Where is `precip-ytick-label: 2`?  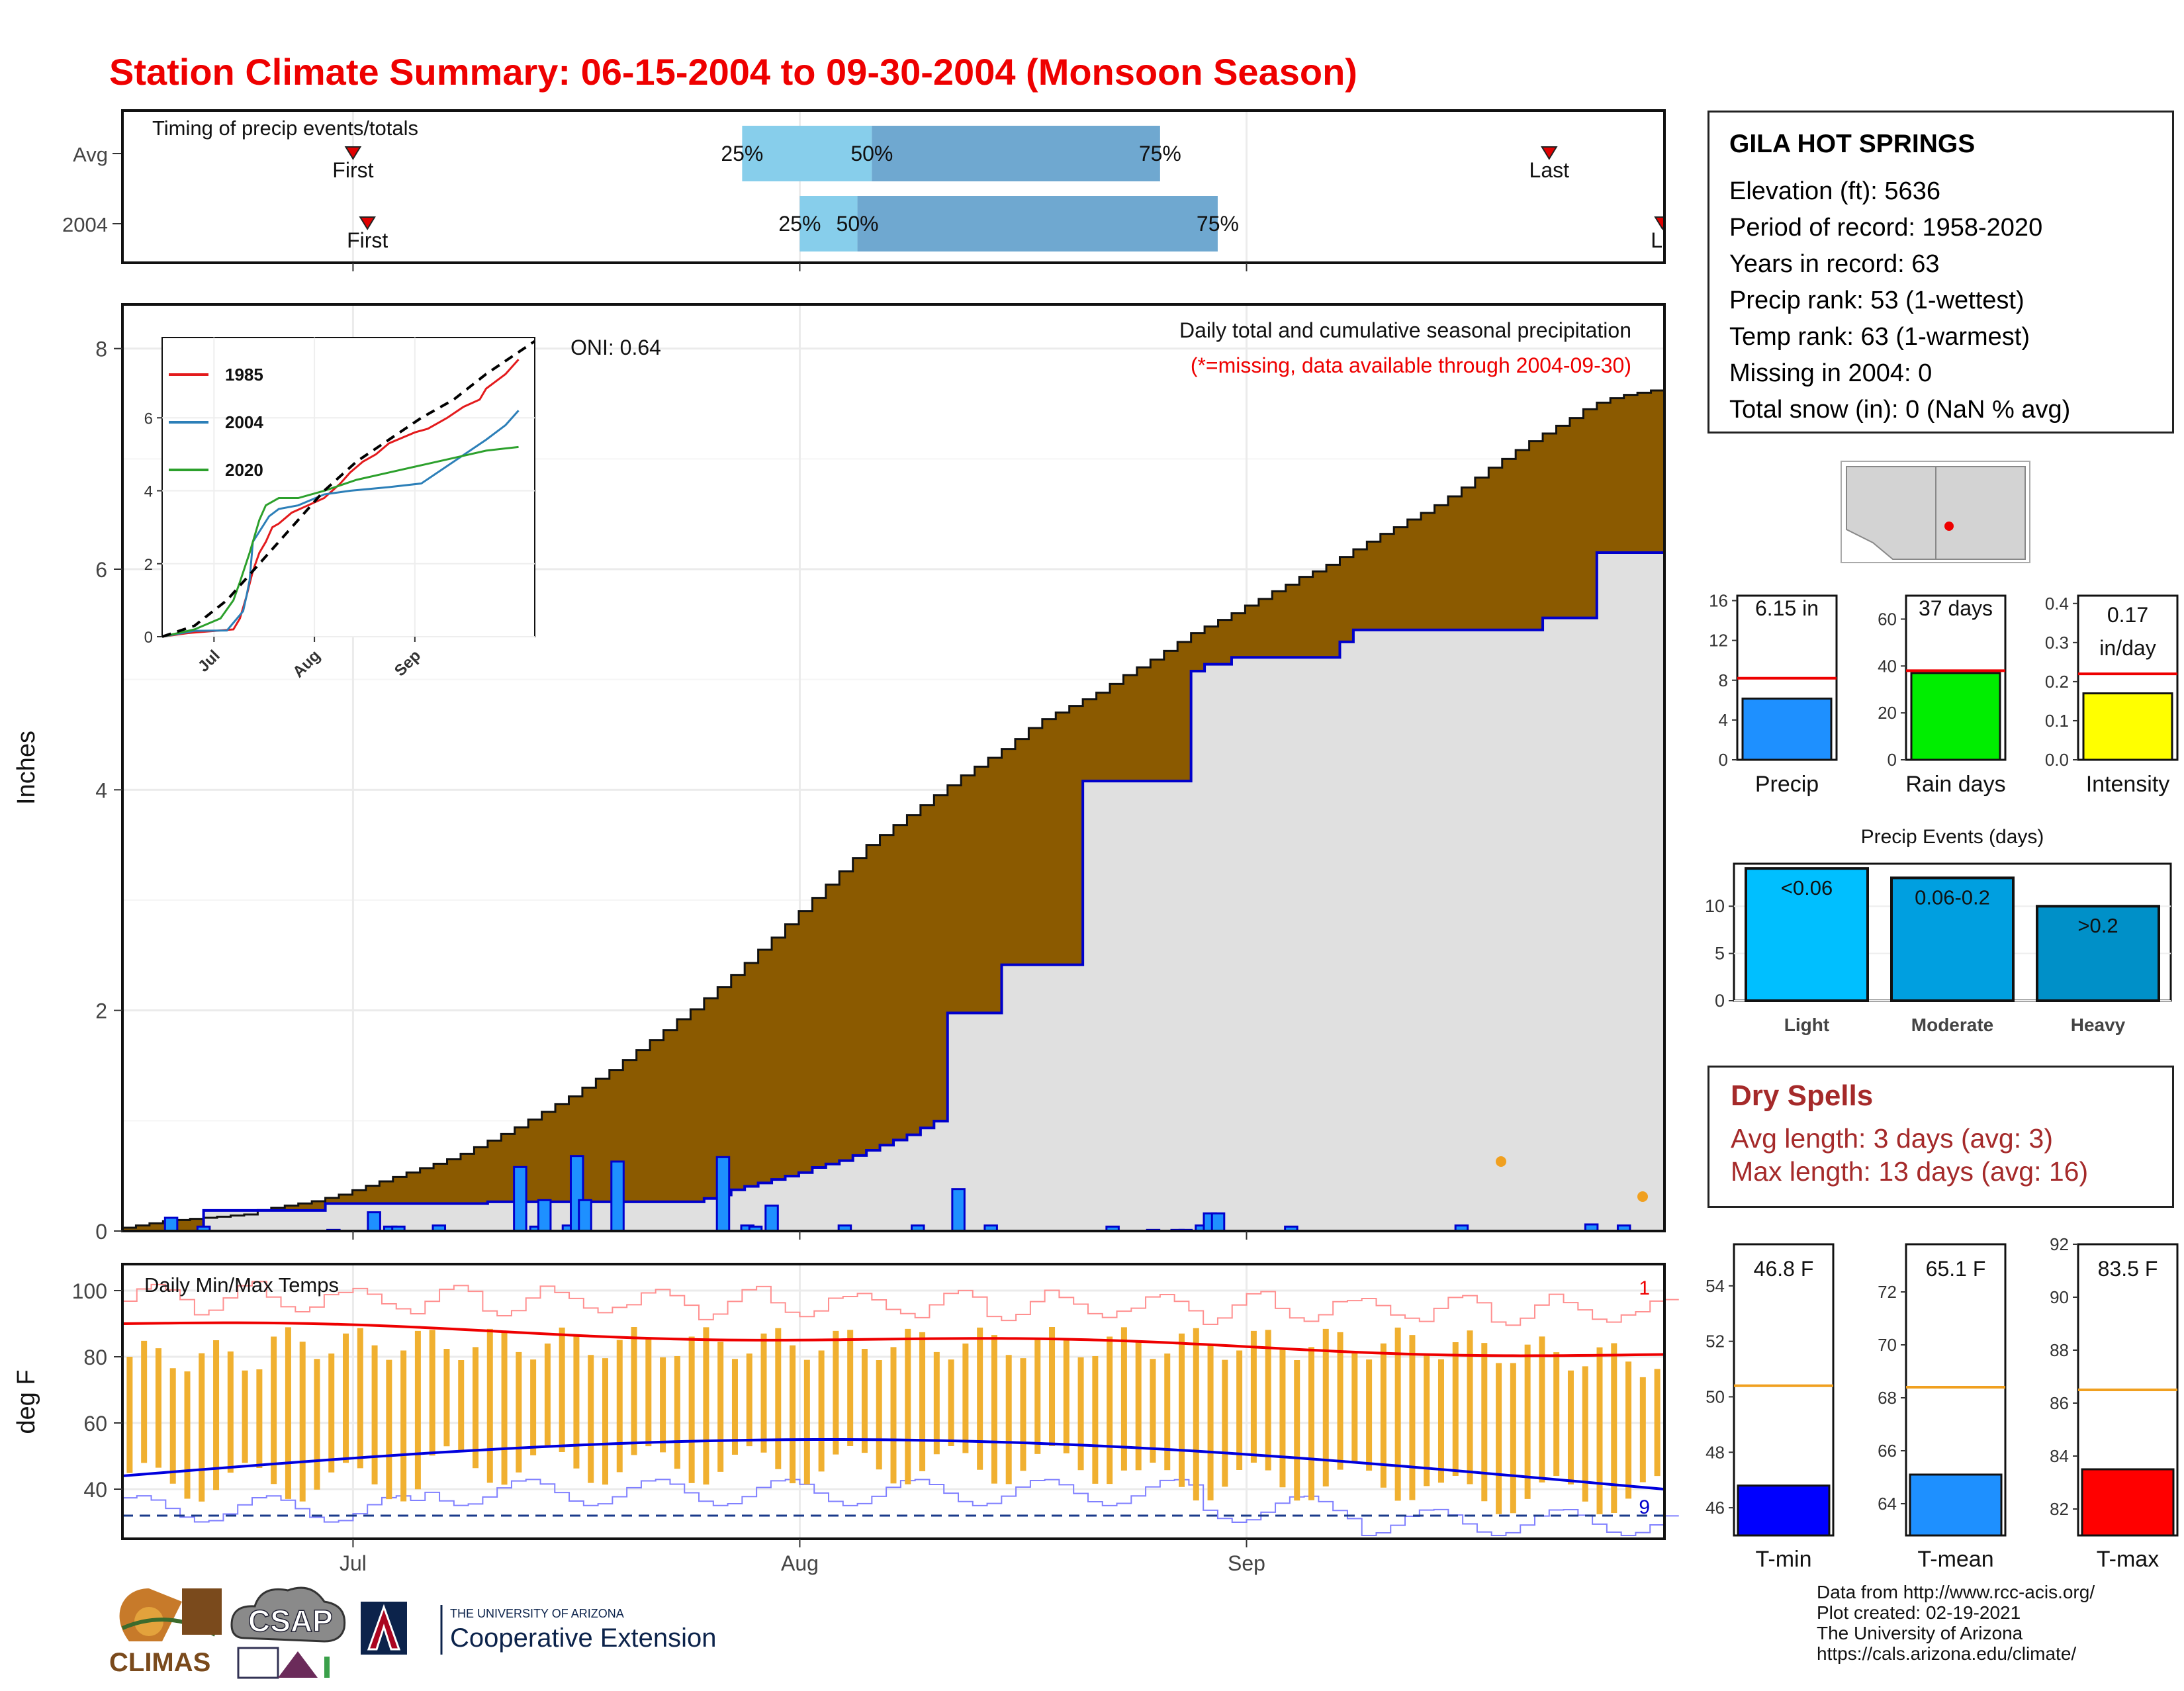 precip-ytick-label: 2 is located at coordinates (101, 1011).